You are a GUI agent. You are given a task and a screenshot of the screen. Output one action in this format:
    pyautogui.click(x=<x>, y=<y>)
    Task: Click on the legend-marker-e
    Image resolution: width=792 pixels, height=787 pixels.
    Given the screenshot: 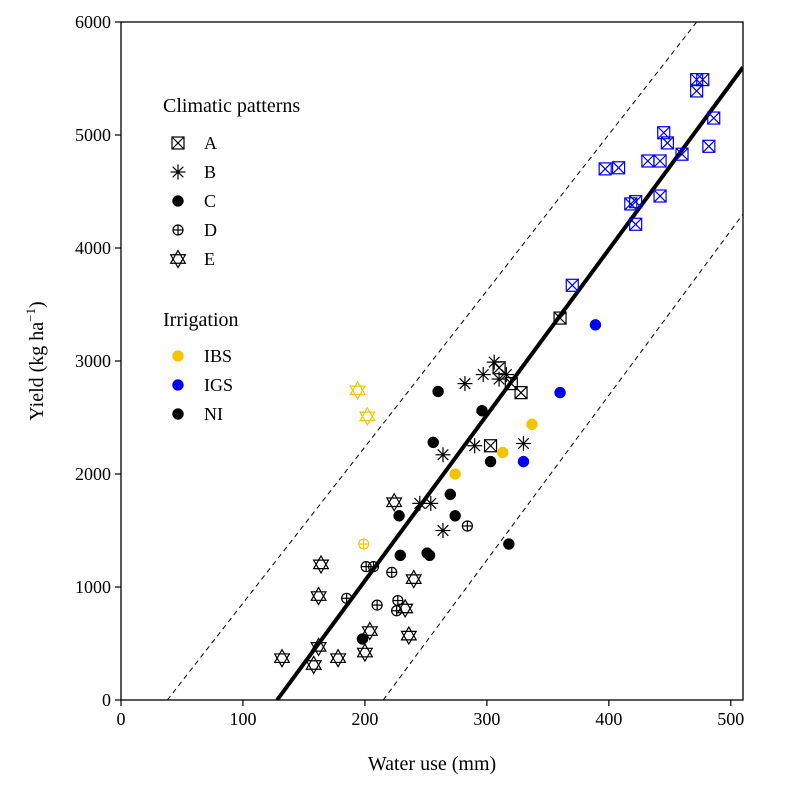 What is the action you would take?
    pyautogui.click(x=178, y=259)
    